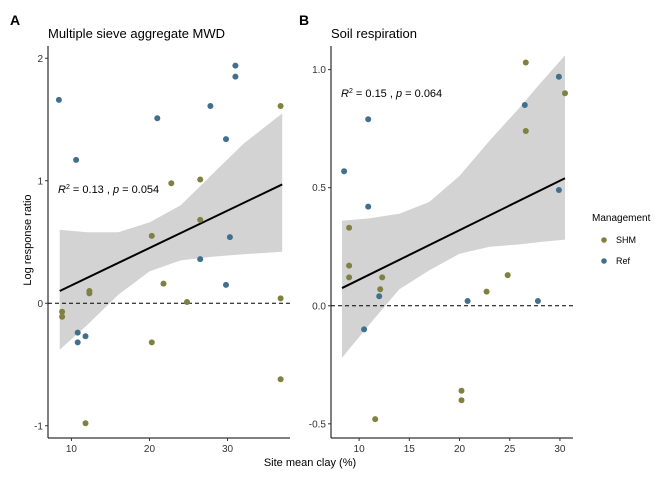 The height and width of the screenshot is (480, 672). What do you see at coordinates (304, 20) in the screenshot?
I see `panel-b-tag: B` at bounding box center [304, 20].